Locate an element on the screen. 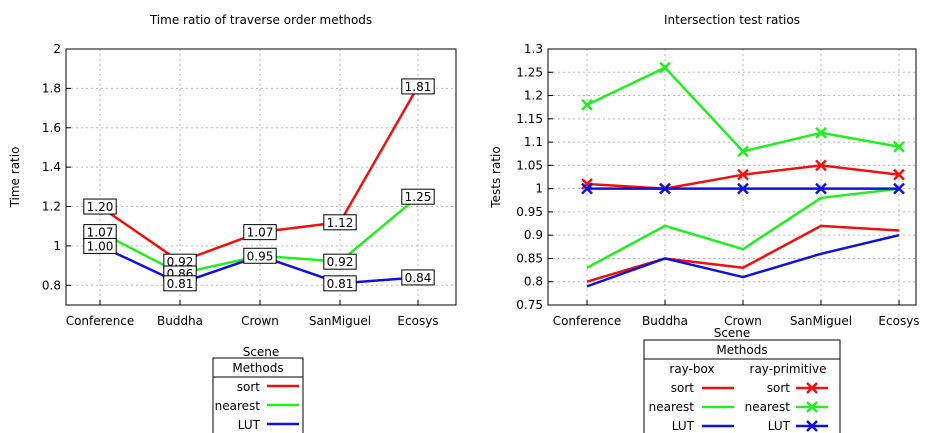 This screenshot has height=433, width=928. y-tick-label: 1.8 is located at coordinates (51, 88).